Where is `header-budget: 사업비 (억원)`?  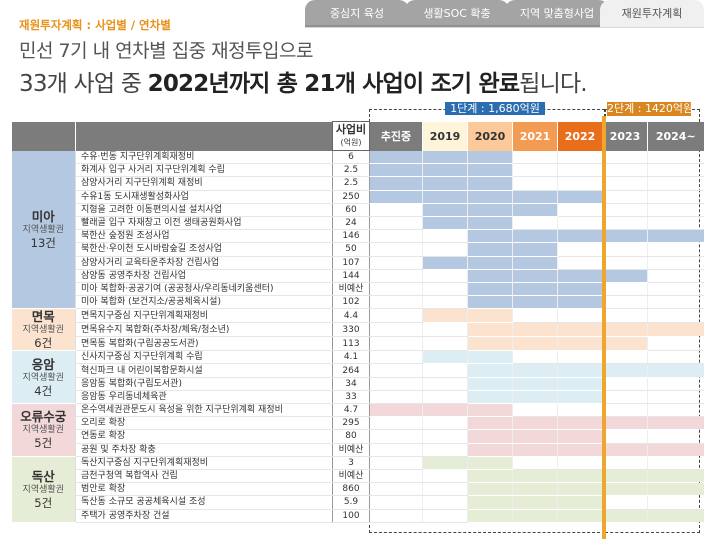
header-budget: 사업비 (억원) is located at coordinates (351, 136).